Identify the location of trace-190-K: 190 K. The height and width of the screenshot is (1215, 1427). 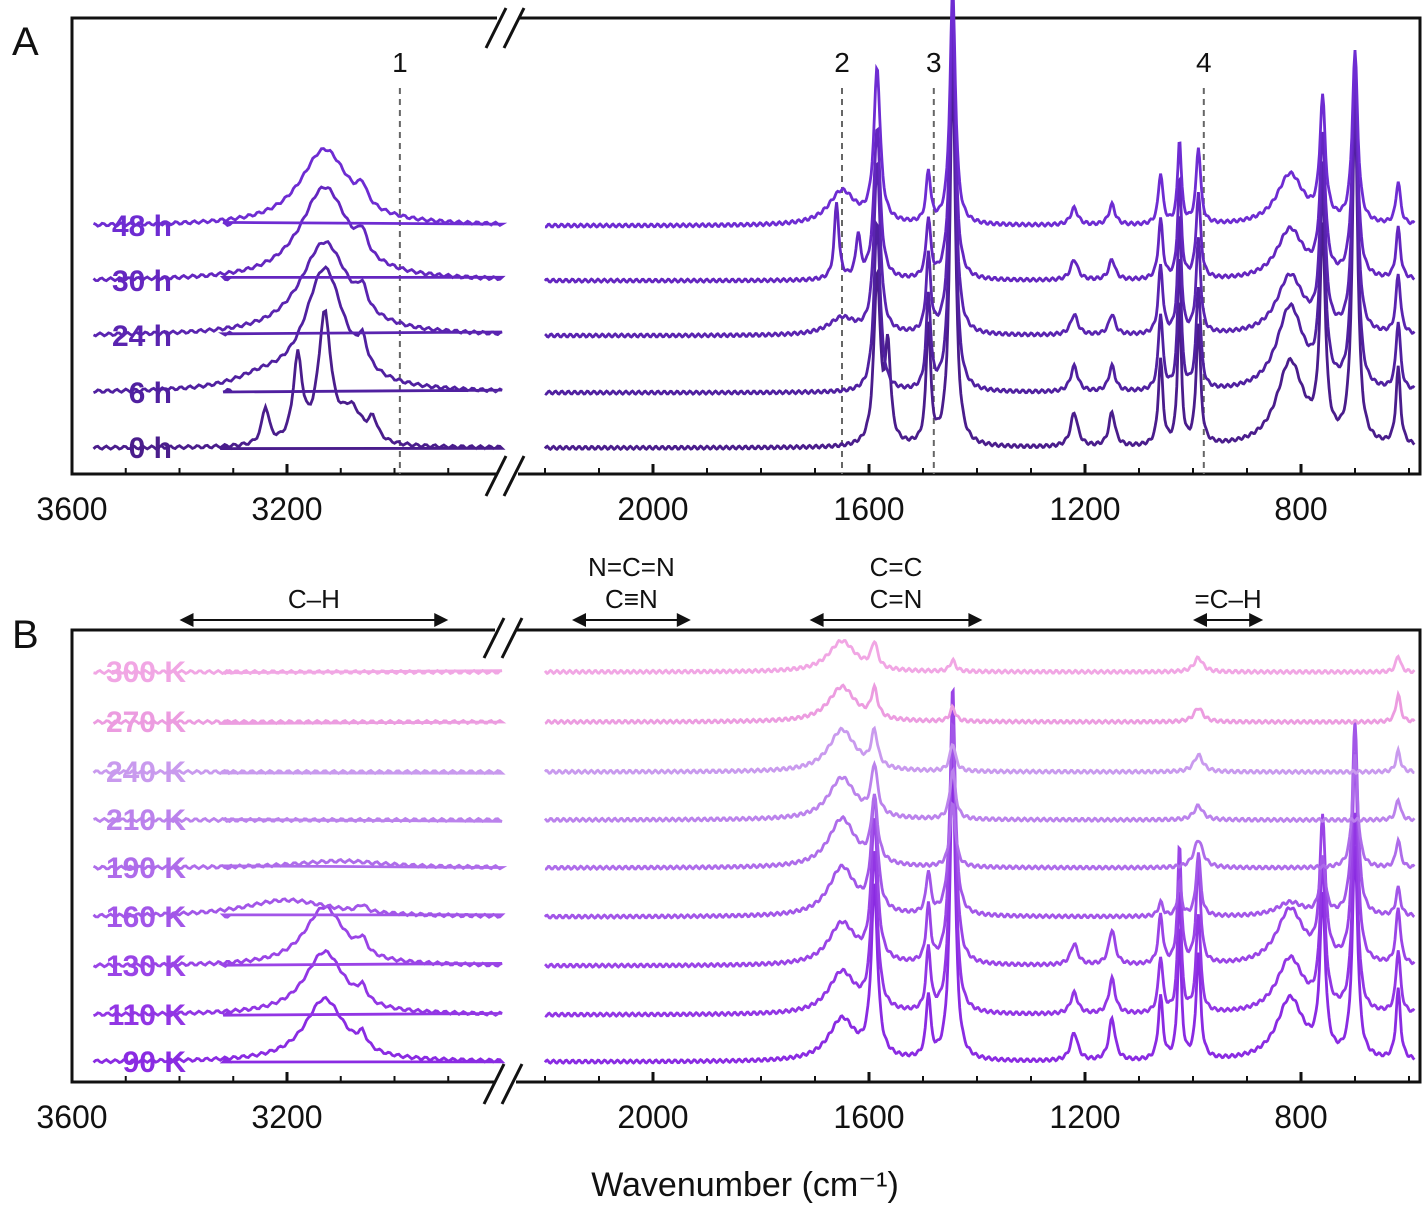
(754, 819).